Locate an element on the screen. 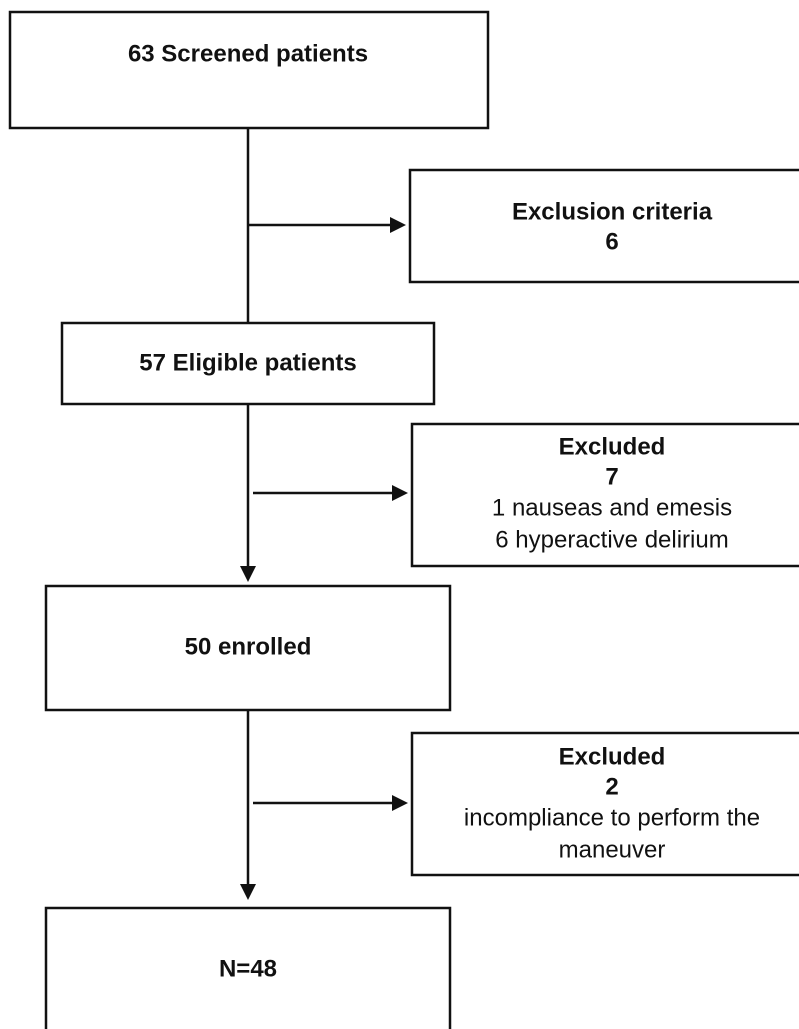 This screenshot has height=1029, width=799. node-detail: maneuver is located at coordinates (612, 849).